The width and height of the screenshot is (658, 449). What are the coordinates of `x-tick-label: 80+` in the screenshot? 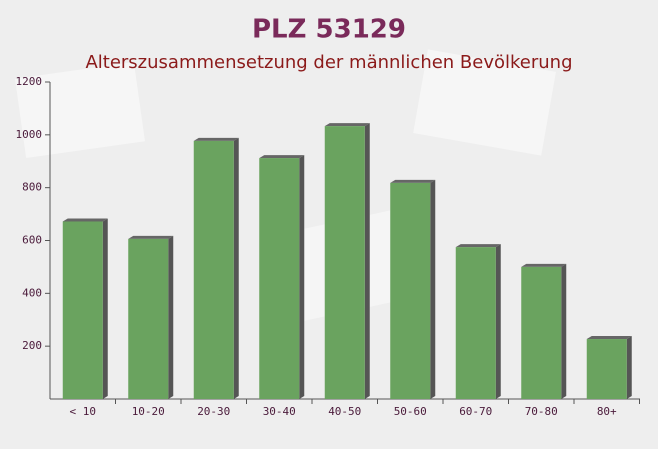 It's located at (607, 411).